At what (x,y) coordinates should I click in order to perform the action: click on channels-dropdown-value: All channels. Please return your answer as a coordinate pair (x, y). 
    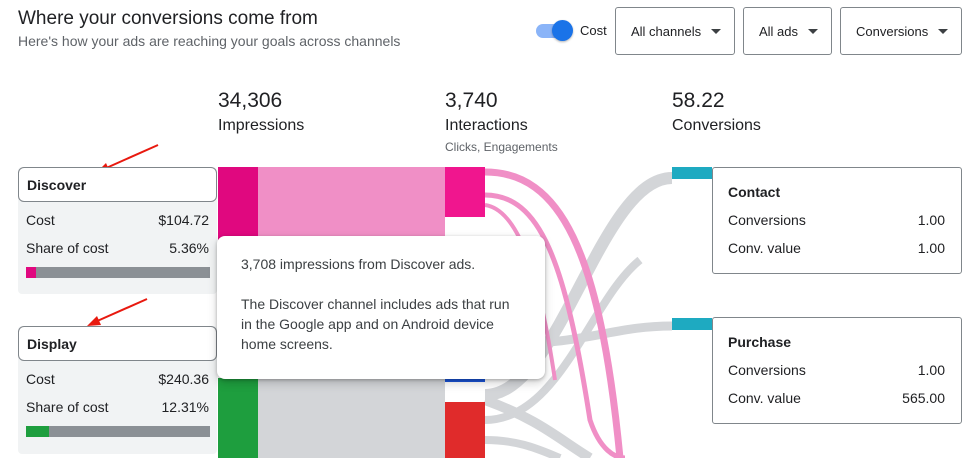
    Looking at the image, I should click on (666, 31).